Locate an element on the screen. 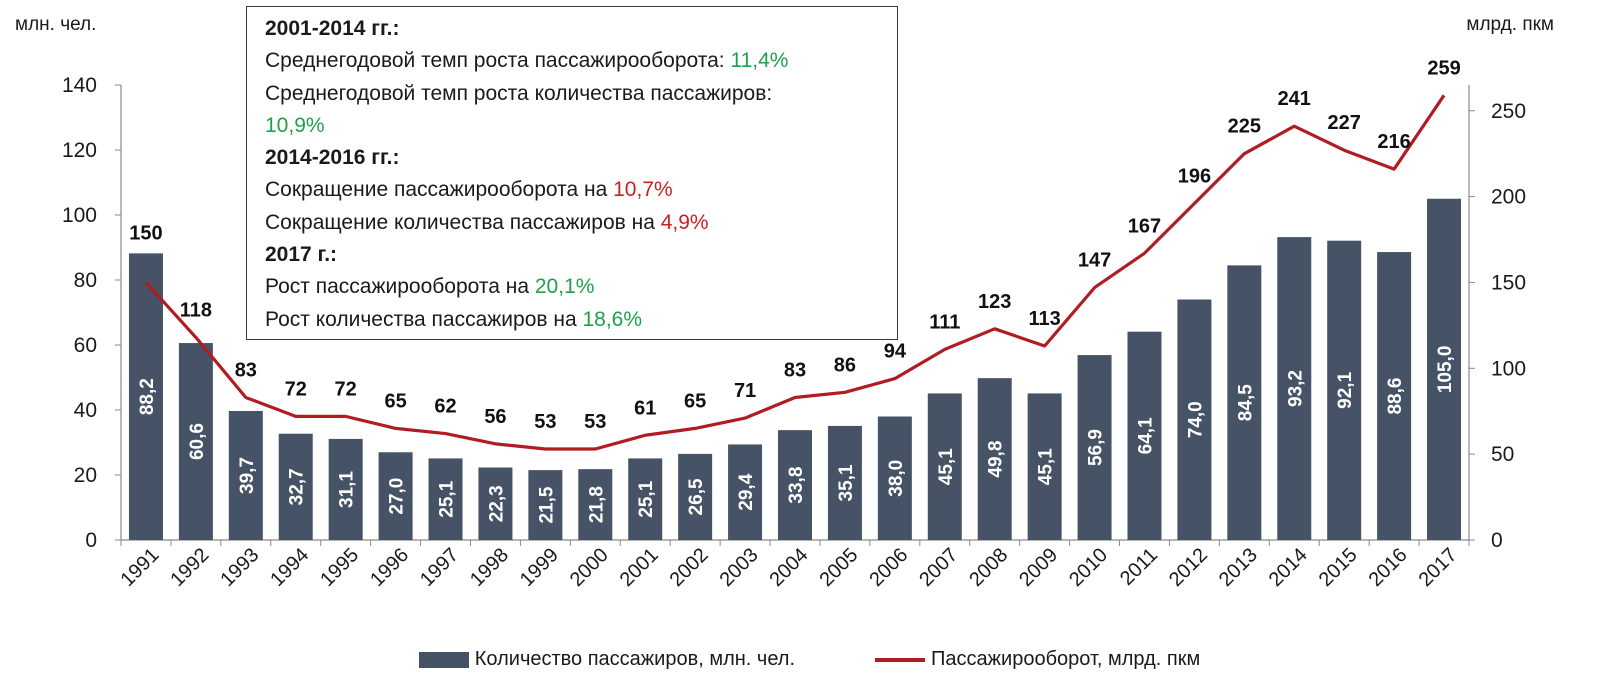 This screenshot has width=1619, height=695. notes-text: 2017 г.: is located at coordinates (301, 255).